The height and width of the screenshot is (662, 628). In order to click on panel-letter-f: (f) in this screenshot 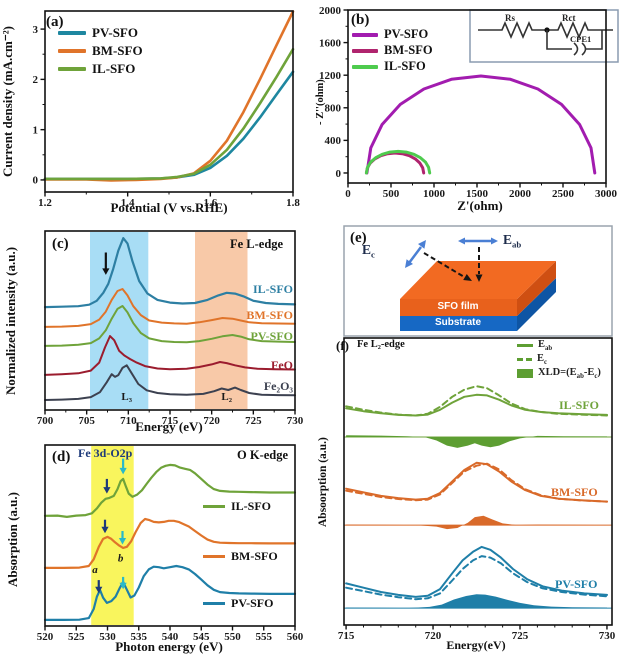, I will do `click(342, 345)`.